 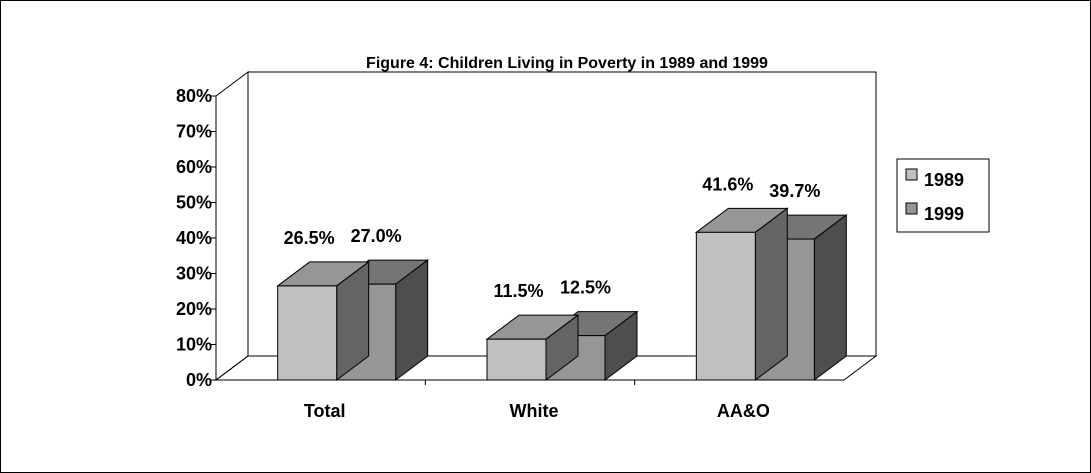 I want to click on x-axis-label: AA&O, so click(x=743, y=411).